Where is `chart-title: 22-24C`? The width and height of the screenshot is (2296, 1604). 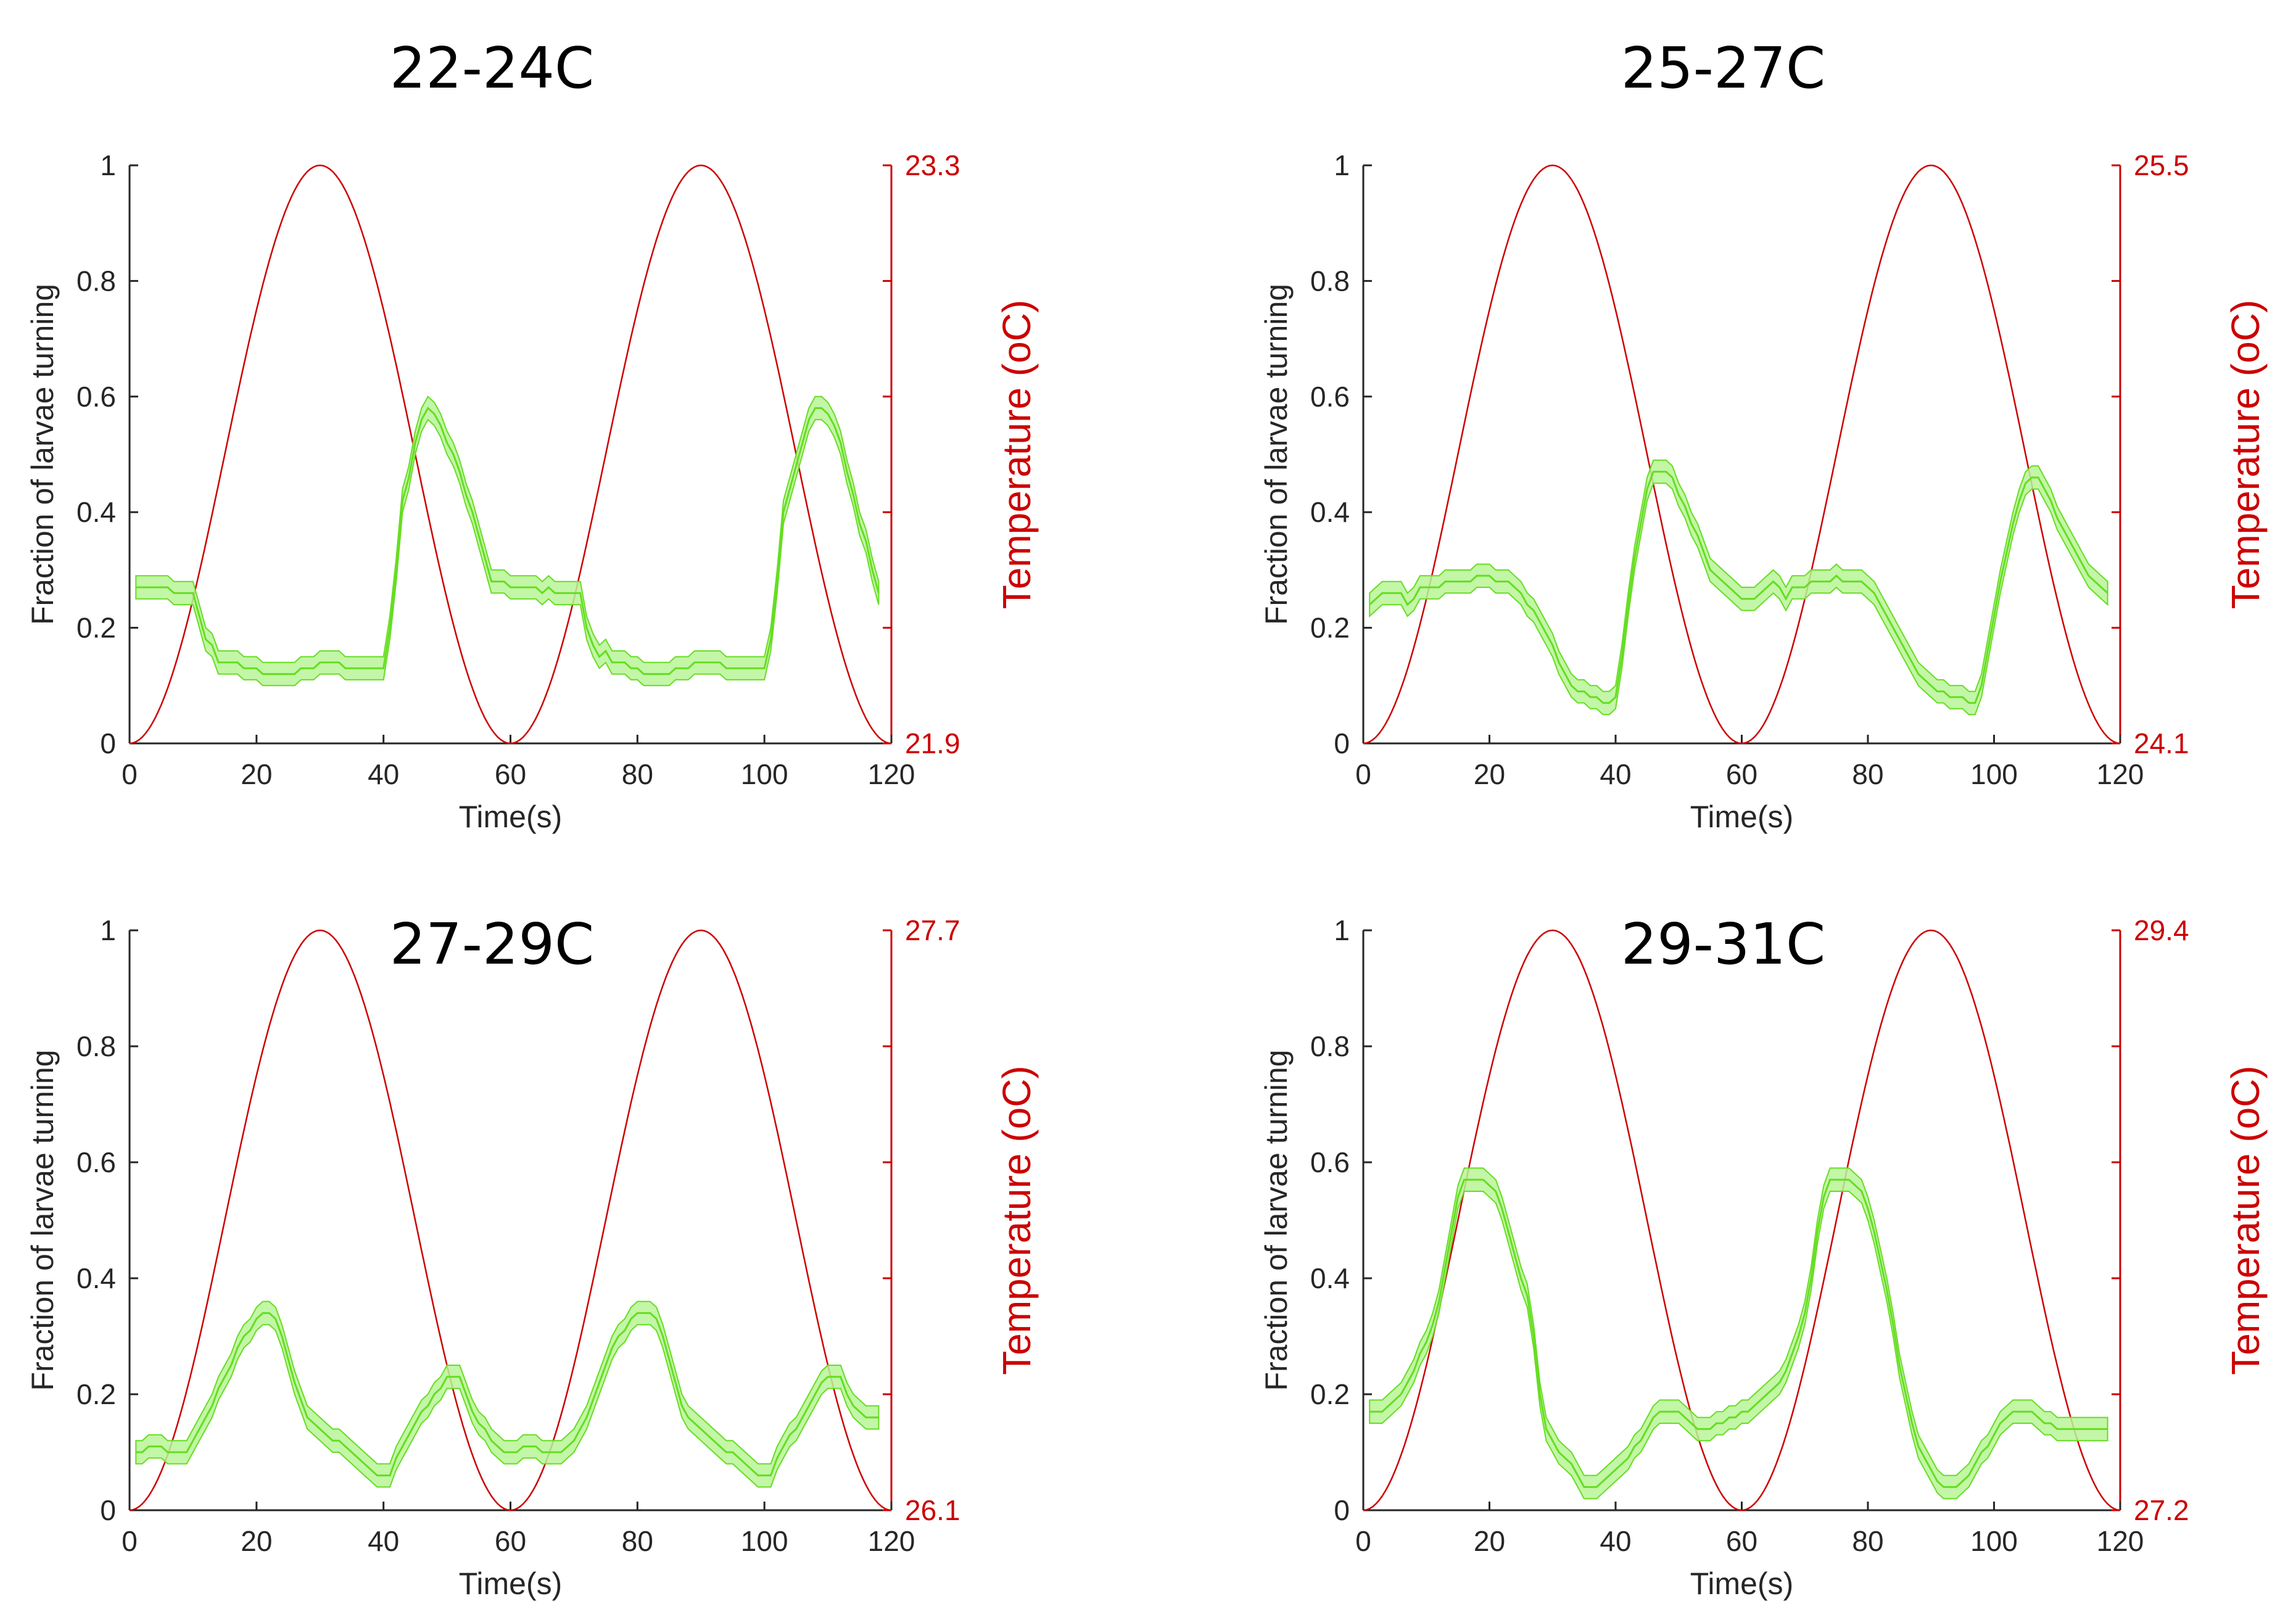
chart-title: 22-24C is located at coordinates (492, 68).